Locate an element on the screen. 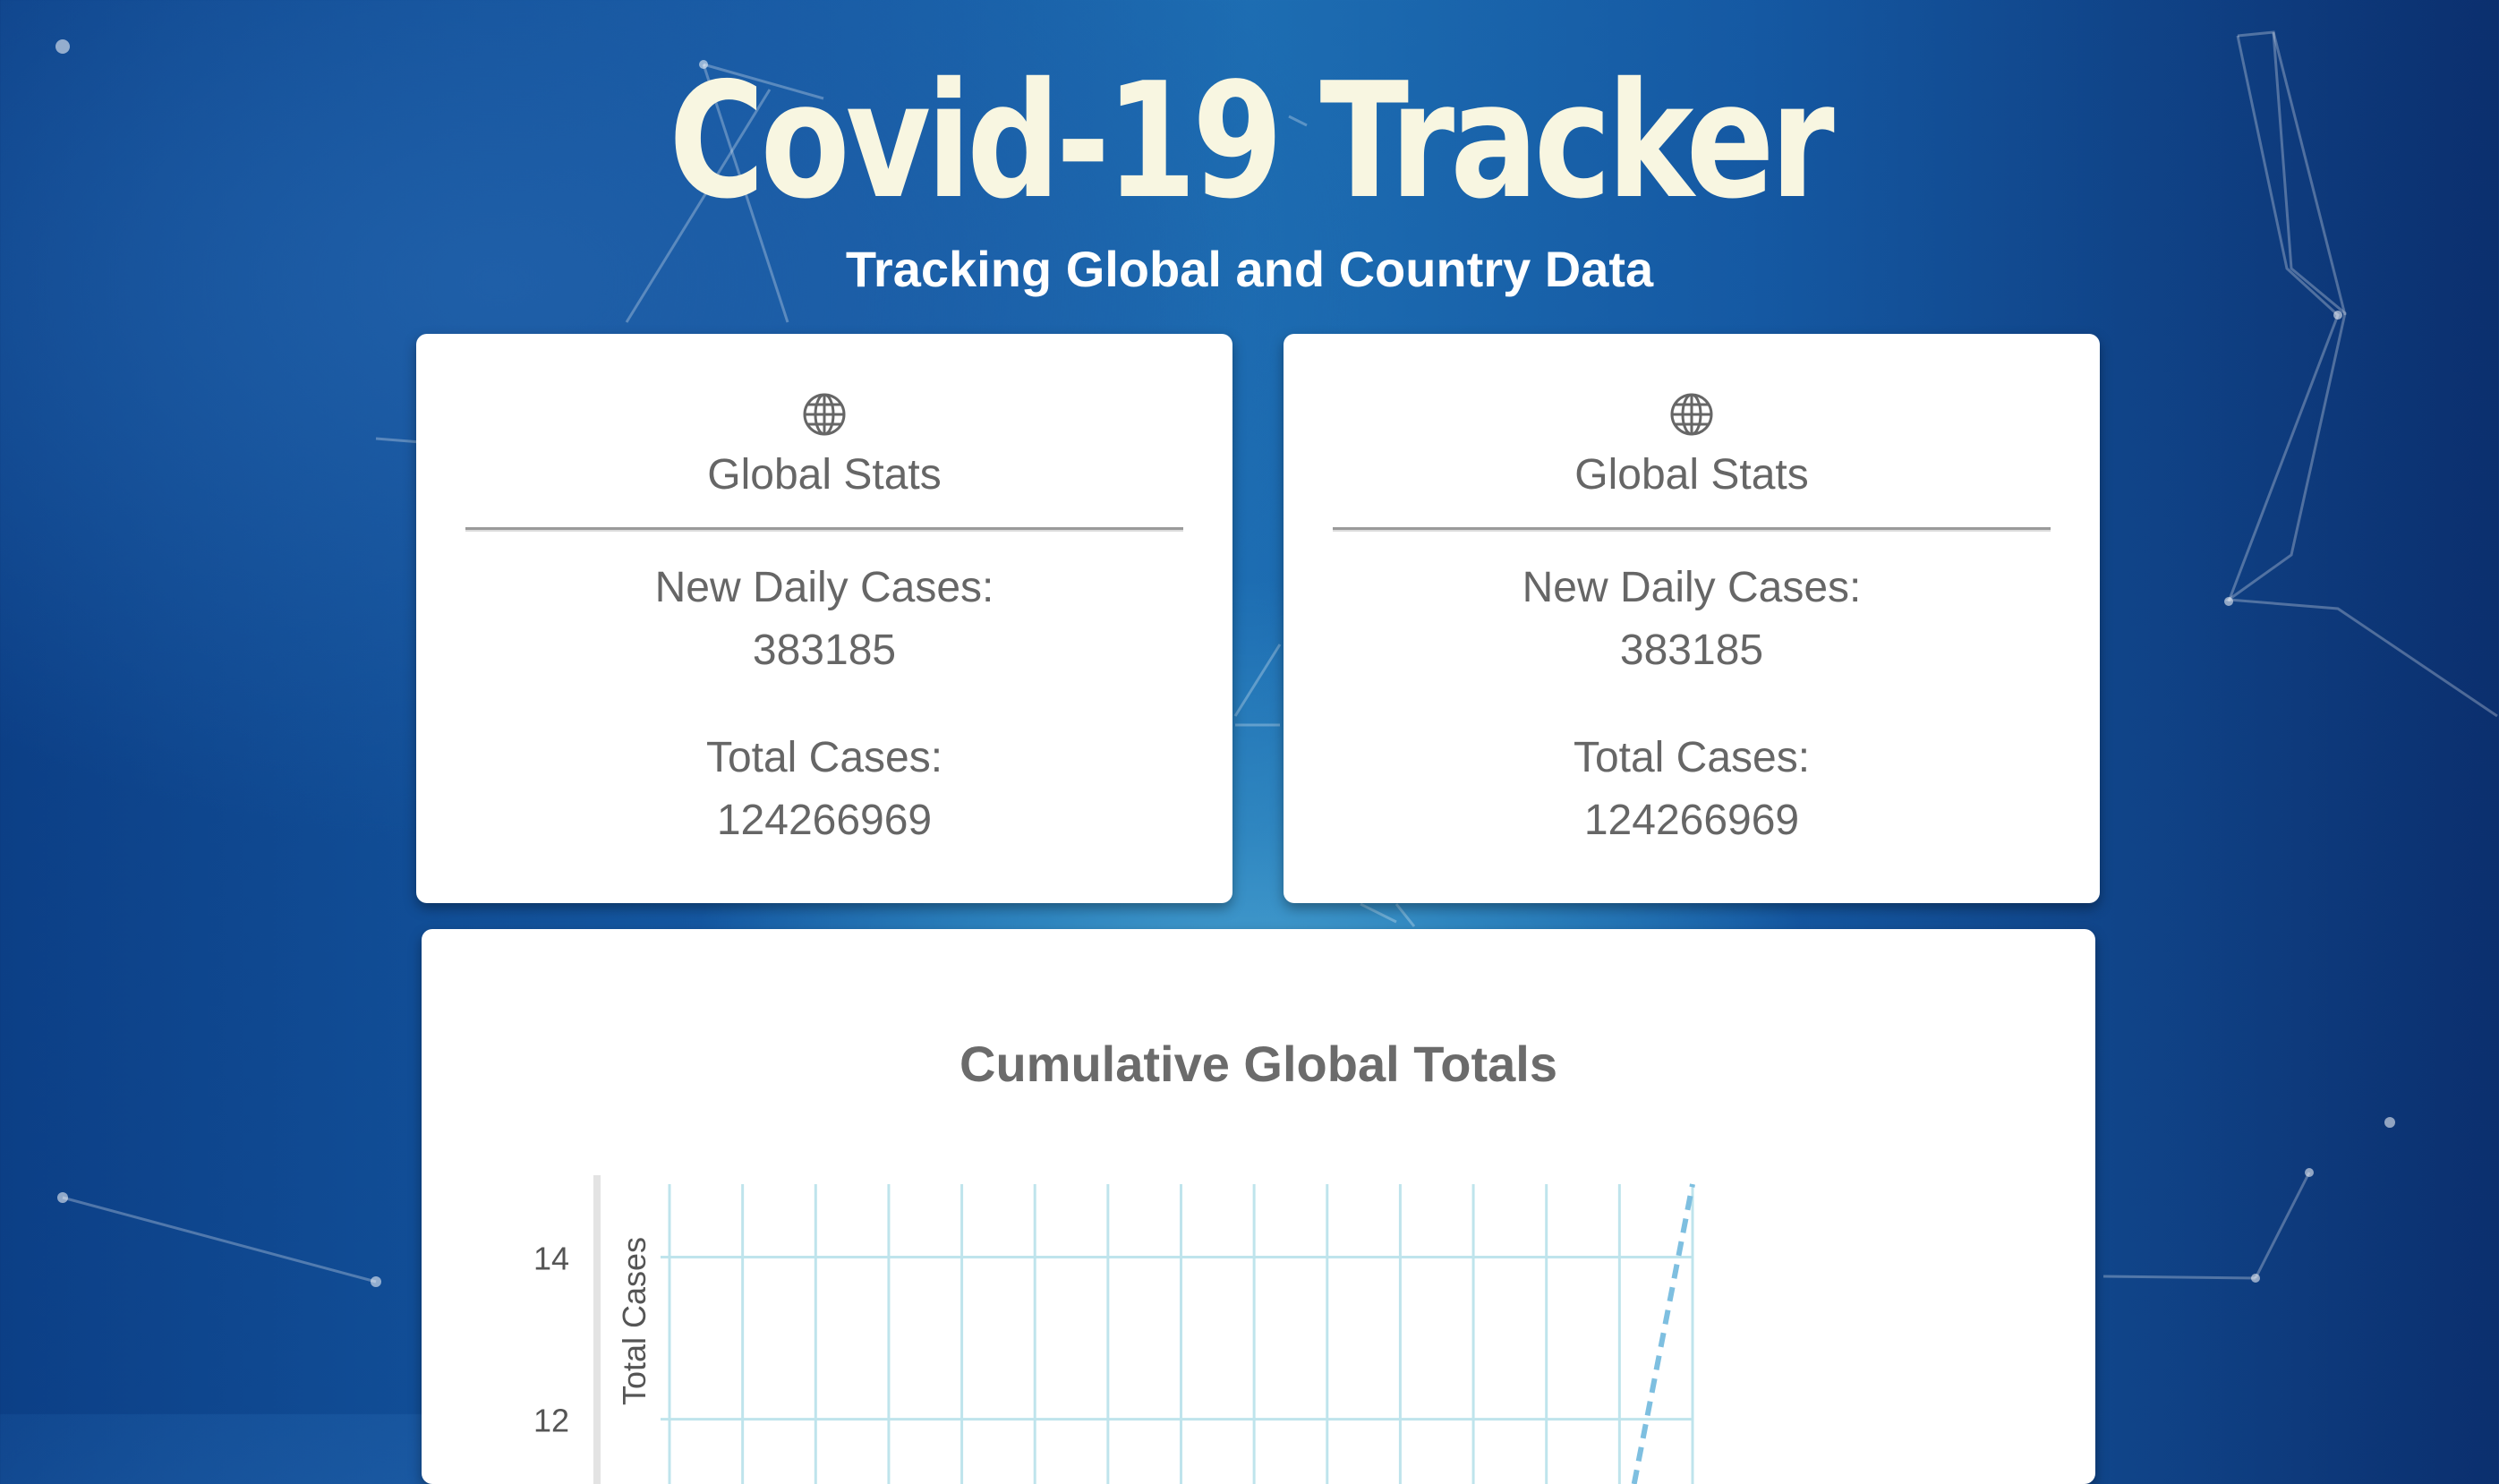 This screenshot has width=2499, height=1484. y-tick-label: 12 is located at coordinates (551, 1421).